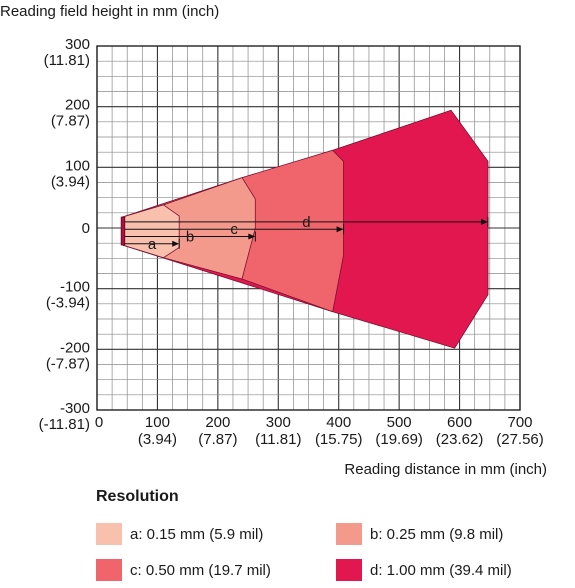 The height and width of the screenshot is (588, 575). I want to click on x-tick-label-inch: (15.75), so click(339, 439).